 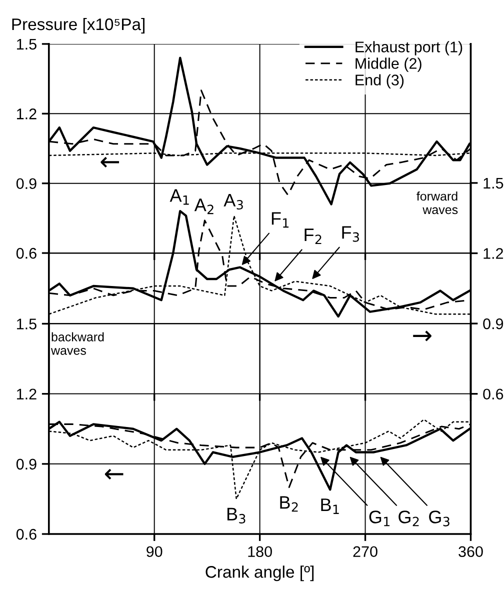 I want to click on annotation: B$_{2}$, so click(x=289, y=504).